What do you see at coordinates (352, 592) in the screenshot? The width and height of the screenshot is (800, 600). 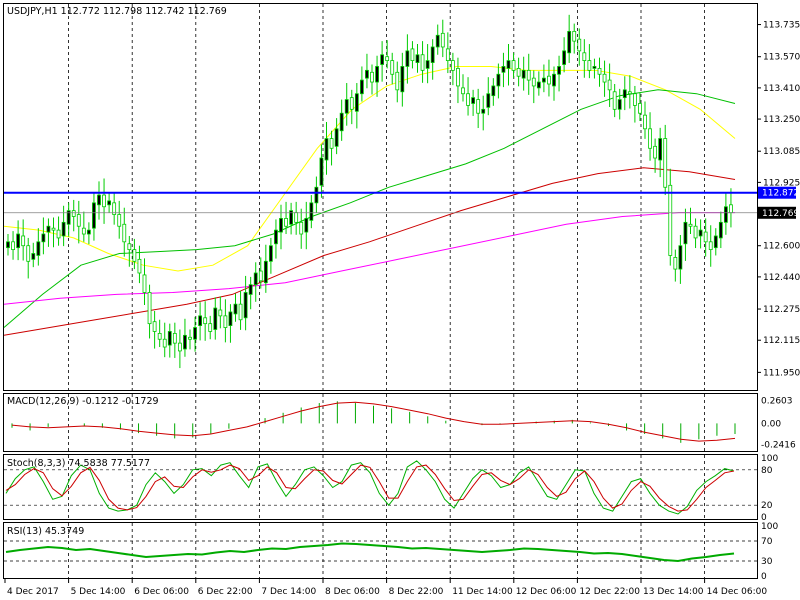 I see `x-tick-label-5: 8 Dec 06:00` at bounding box center [352, 592].